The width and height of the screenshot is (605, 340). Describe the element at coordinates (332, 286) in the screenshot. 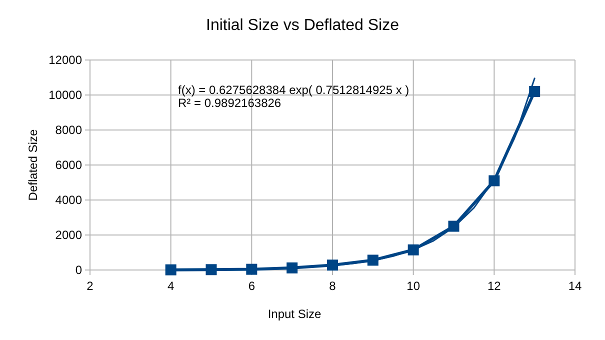

I see `x-tick-label: 8` at that location.